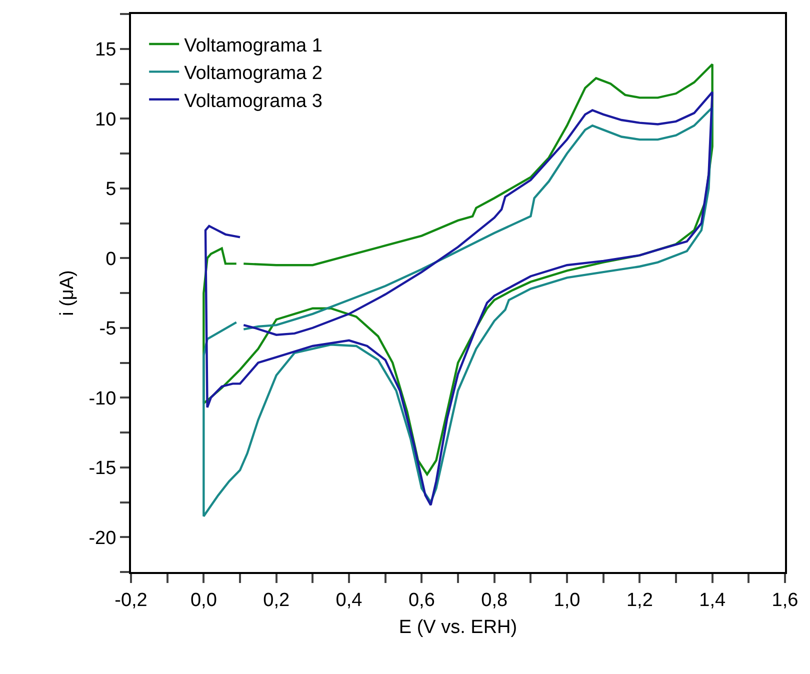  I want to click on x-tick-label: 0,2, so click(276, 600).